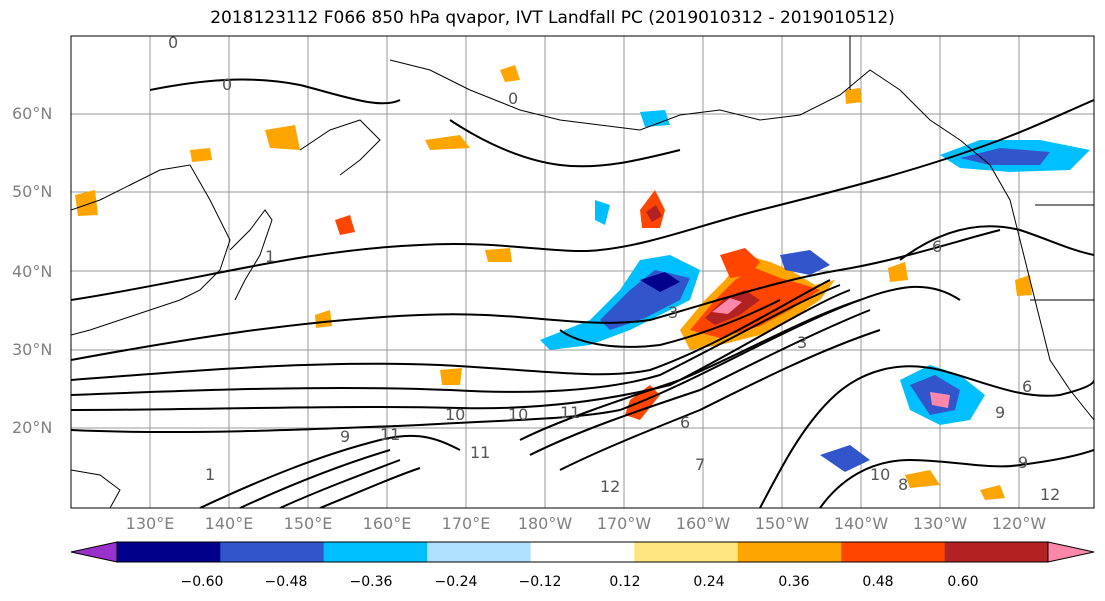 This screenshot has height=601, width=1105. What do you see at coordinates (1019, 523) in the screenshot?
I see `lon-label-120w: 120°W` at bounding box center [1019, 523].